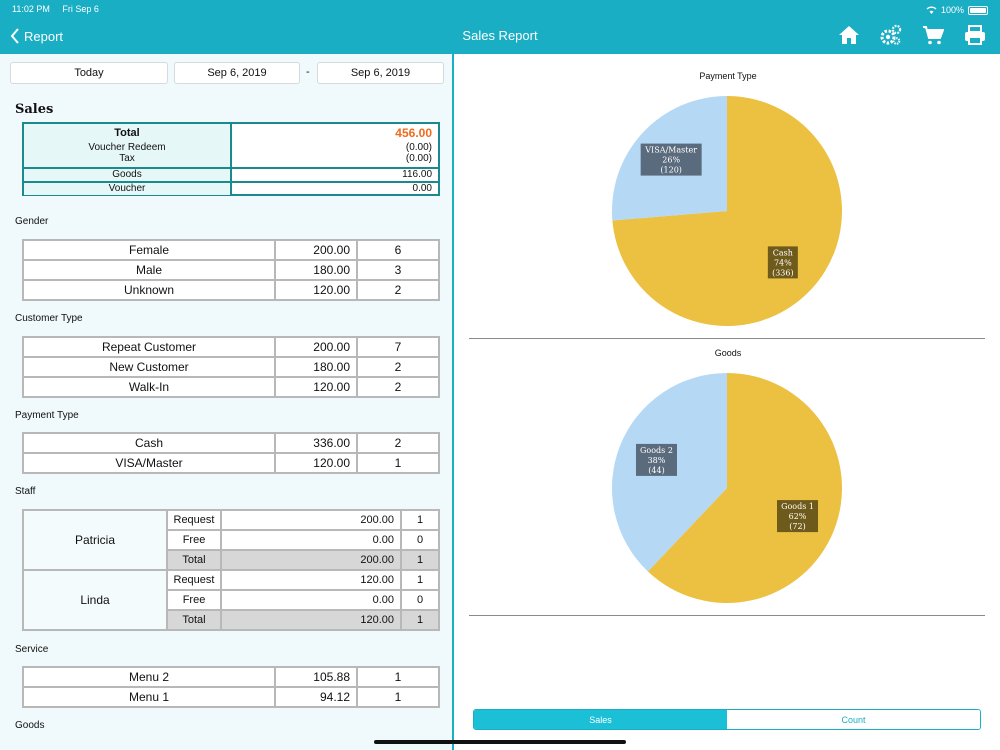  I want to click on row-count: 6, so click(398, 250).